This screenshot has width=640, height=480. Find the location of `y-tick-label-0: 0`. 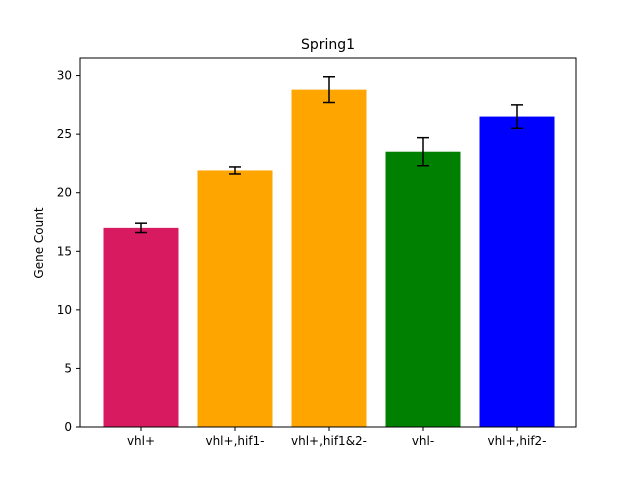

y-tick-label-0: 0 is located at coordinates (68, 427).